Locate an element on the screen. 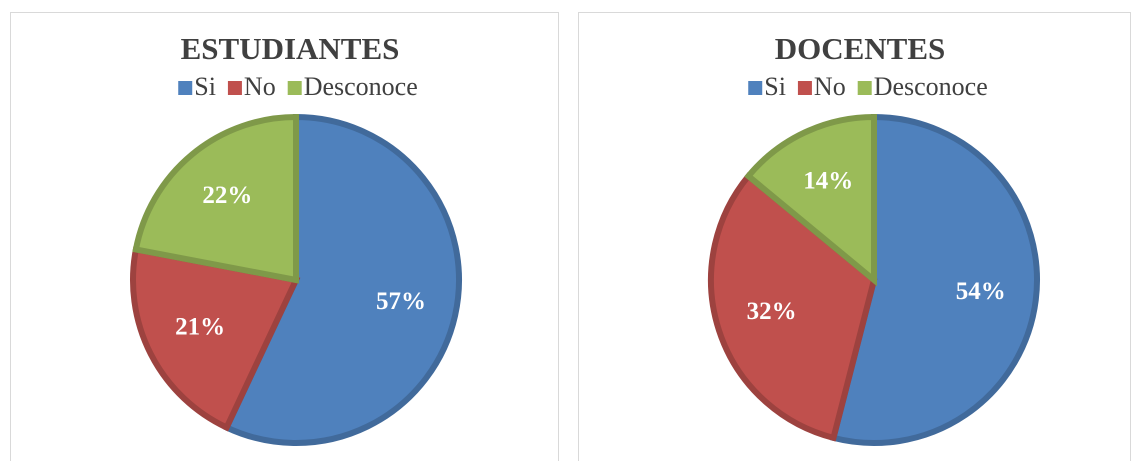 The height and width of the screenshot is (461, 1132). data-label: 57% is located at coordinates (401, 301).